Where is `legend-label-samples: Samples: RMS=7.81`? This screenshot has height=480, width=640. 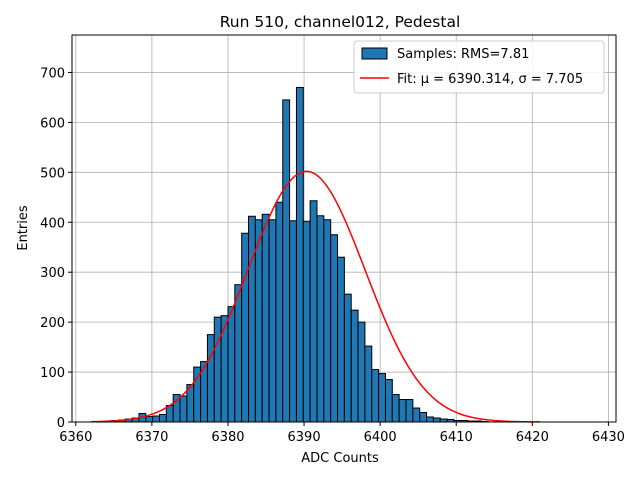
legend-label-samples: Samples: RMS=7.81 is located at coordinates (463, 54).